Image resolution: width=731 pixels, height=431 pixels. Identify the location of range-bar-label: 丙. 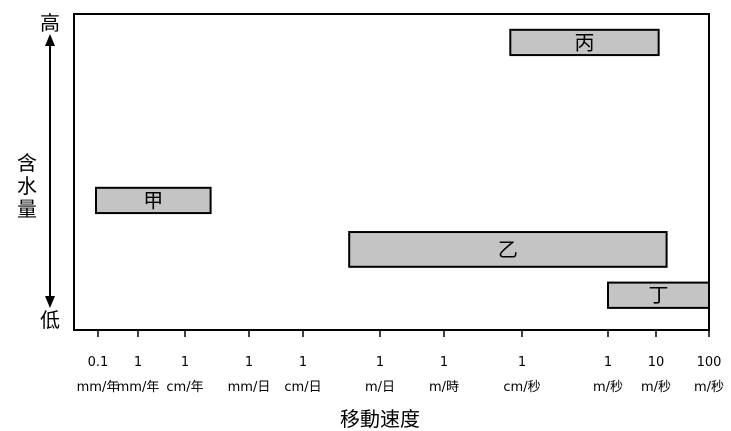
(584, 42).